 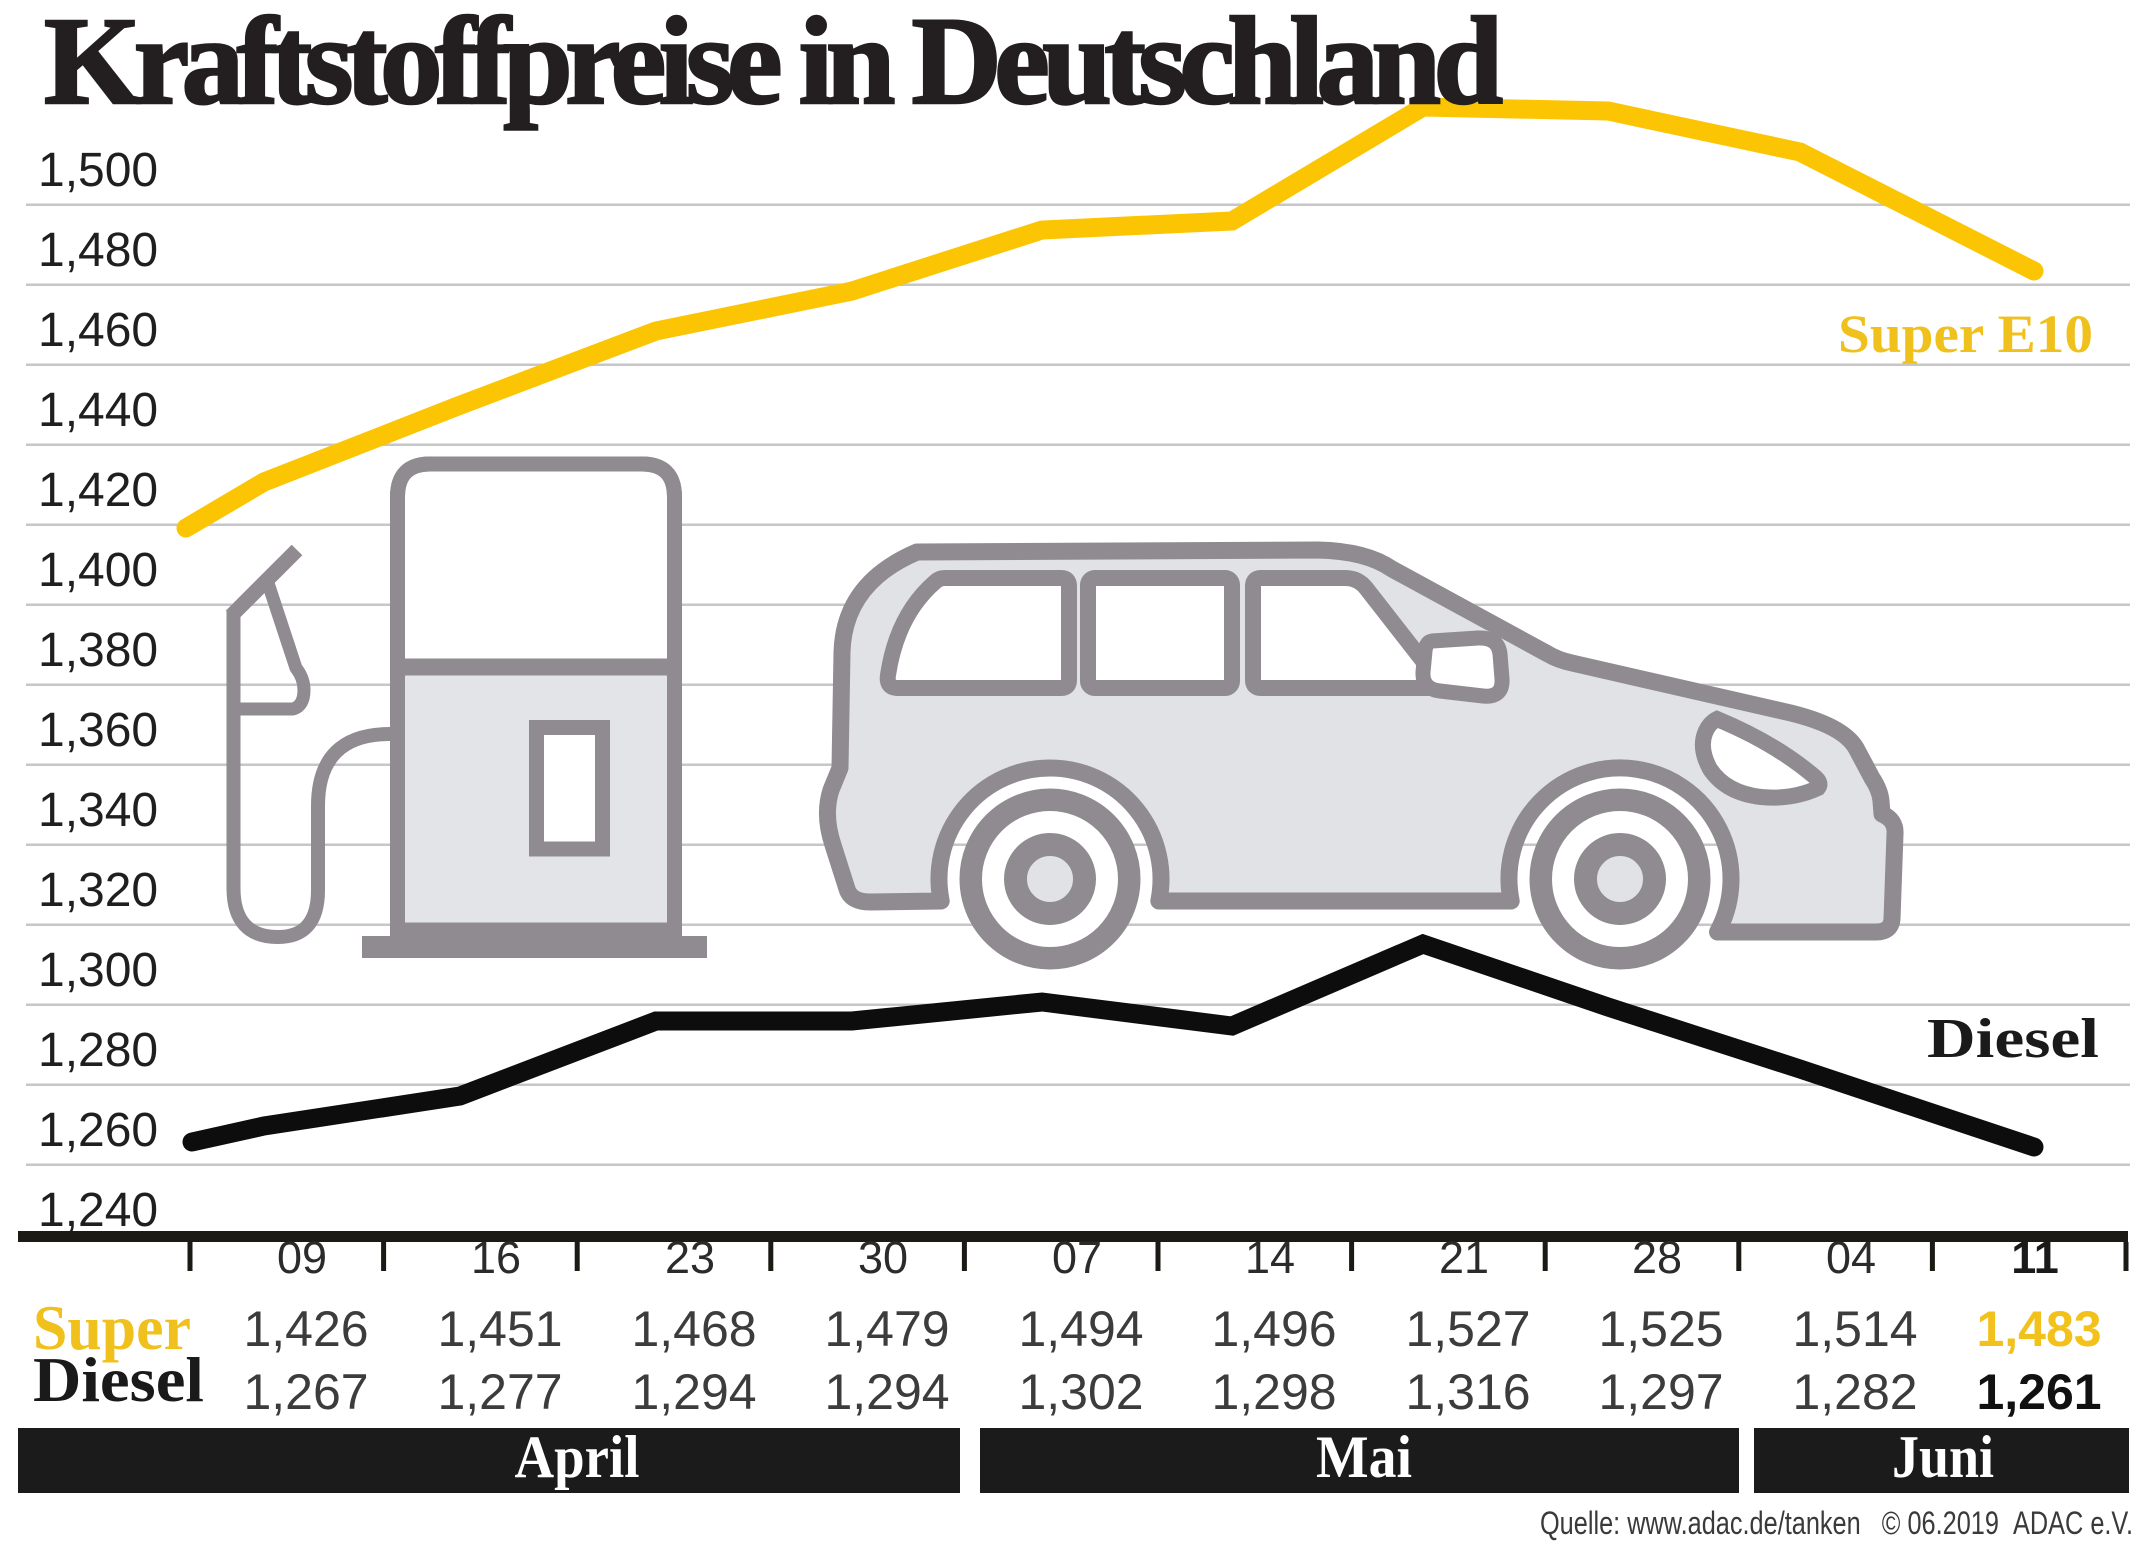 I want to click on svg-text: 1,380, so click(x=98, y=650).